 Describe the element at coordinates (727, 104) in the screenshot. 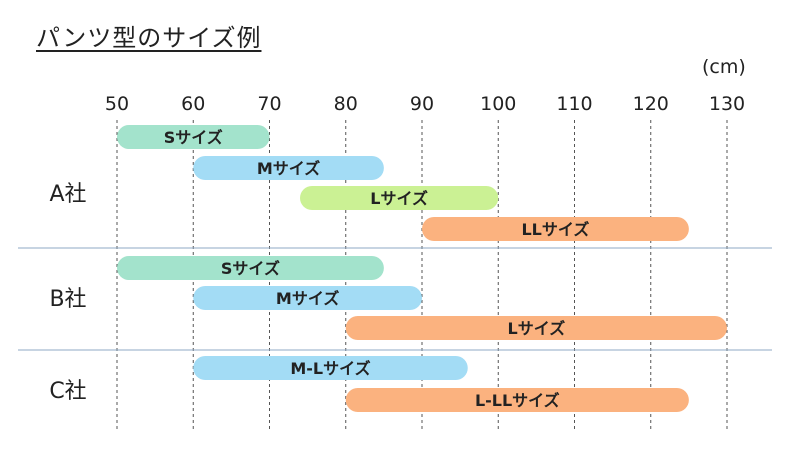

I see `x-tick-label: 130` at that location.